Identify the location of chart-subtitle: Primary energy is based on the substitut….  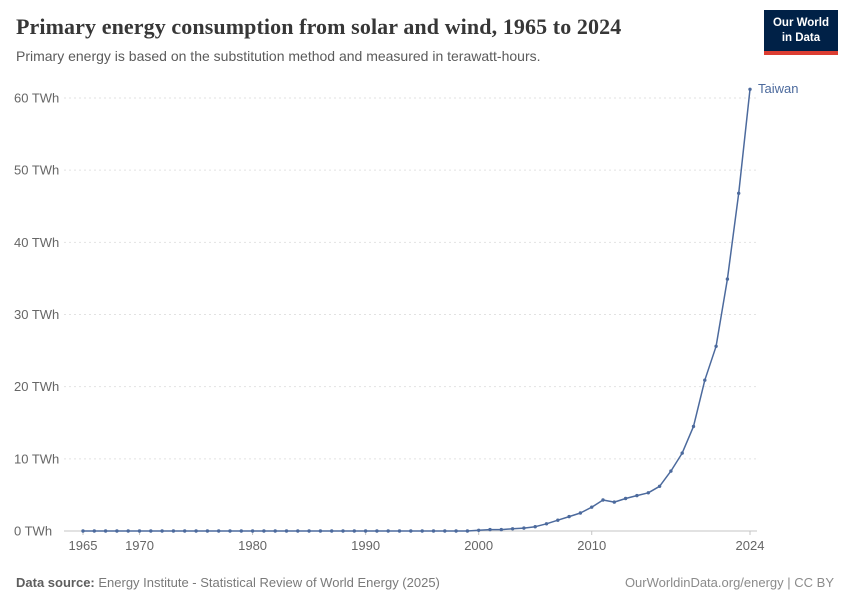
(278, 56).